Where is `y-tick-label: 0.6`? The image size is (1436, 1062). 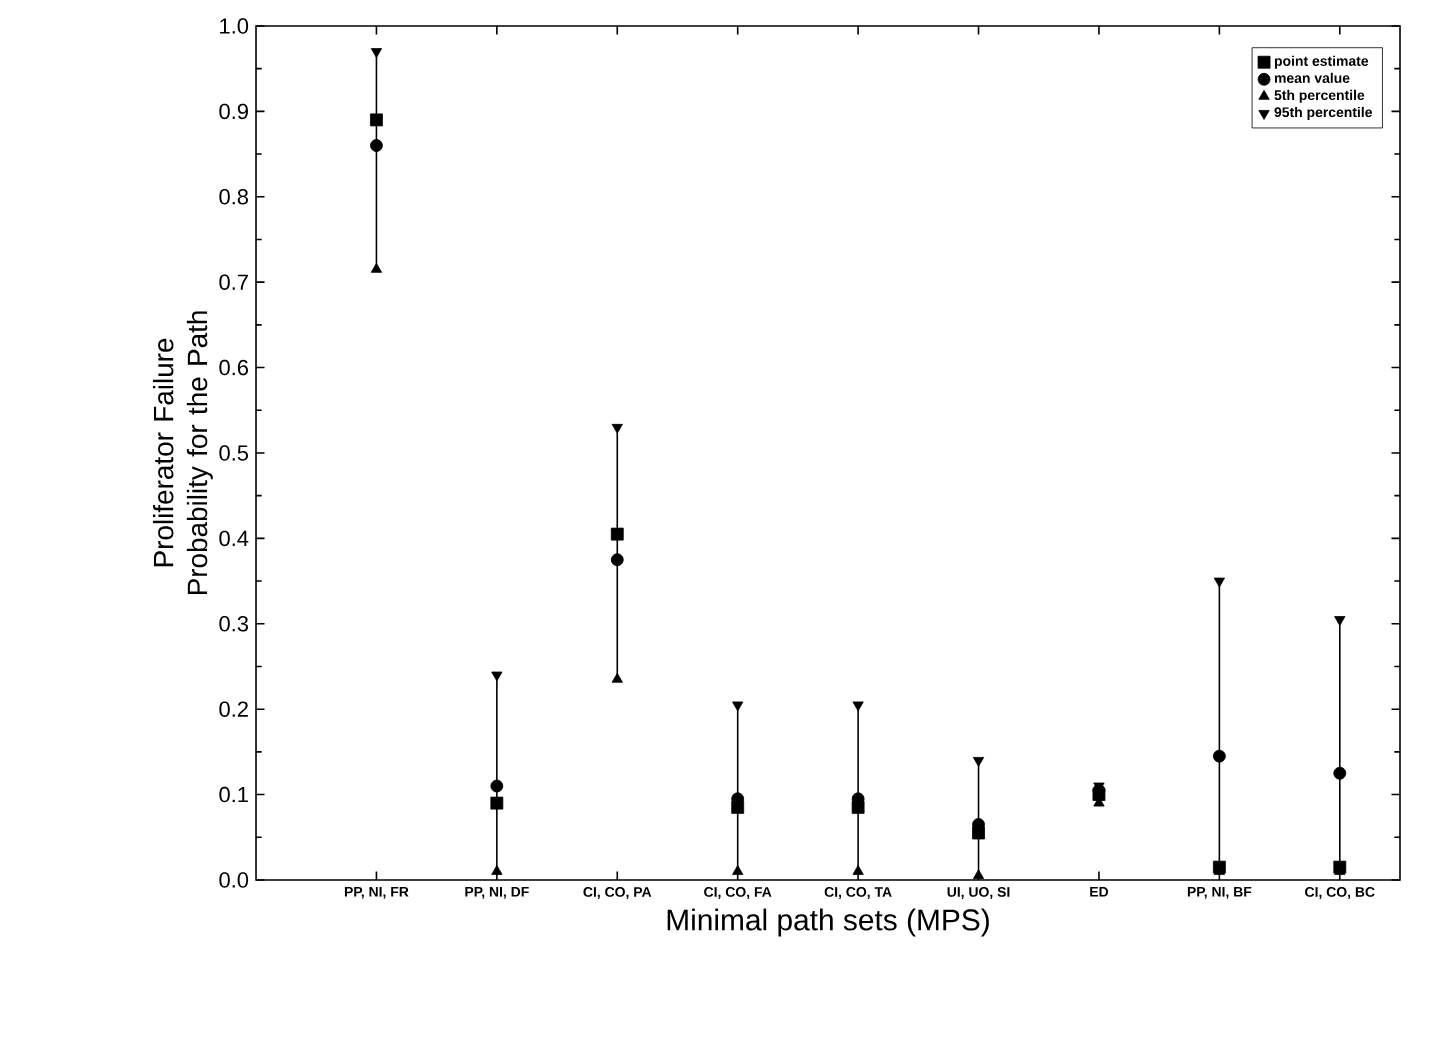
y-tick-label: 0.6 is located at coordinates (234, 367).